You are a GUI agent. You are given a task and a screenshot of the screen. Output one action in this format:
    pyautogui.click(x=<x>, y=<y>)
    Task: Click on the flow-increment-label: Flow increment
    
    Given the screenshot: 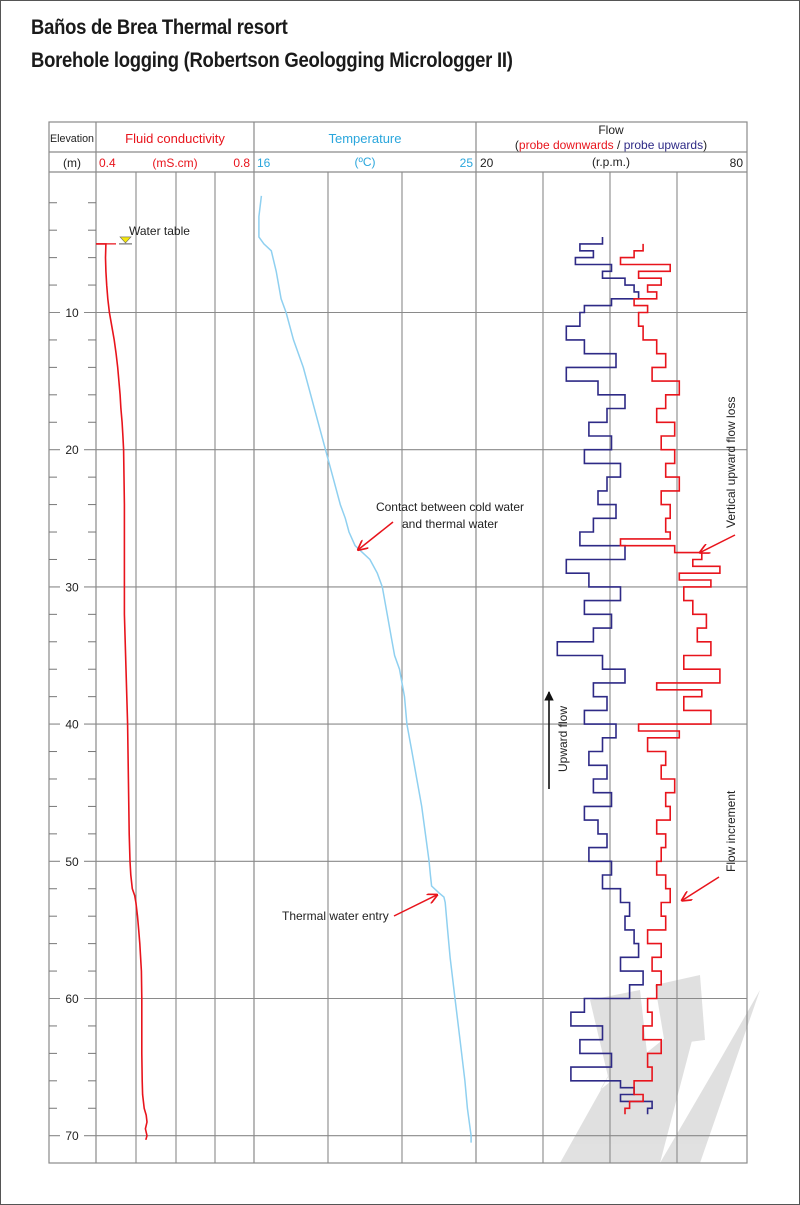 What is the action you would take?
    pyautogui.click(x=731, y=831)
    